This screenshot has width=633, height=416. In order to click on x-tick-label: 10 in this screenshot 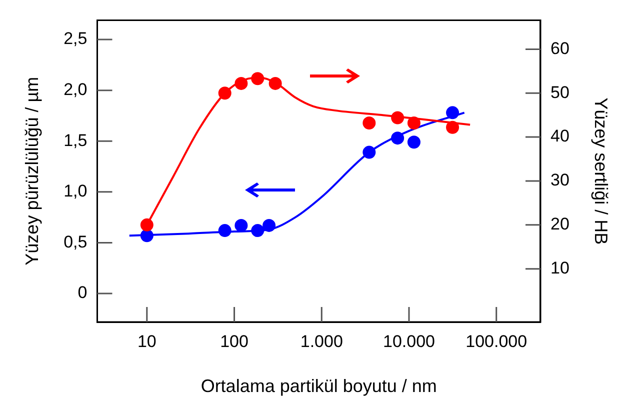, I will do `click(146, 341)`.